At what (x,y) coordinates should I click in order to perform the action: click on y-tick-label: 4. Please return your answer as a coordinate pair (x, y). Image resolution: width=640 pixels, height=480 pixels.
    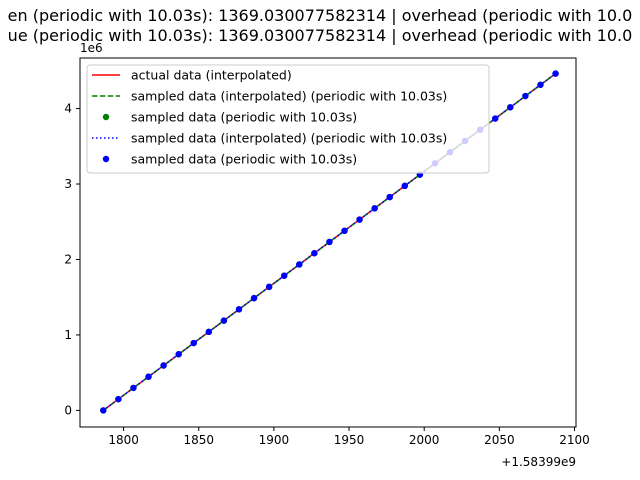
    Looking at the image, I should click on (68, 109).